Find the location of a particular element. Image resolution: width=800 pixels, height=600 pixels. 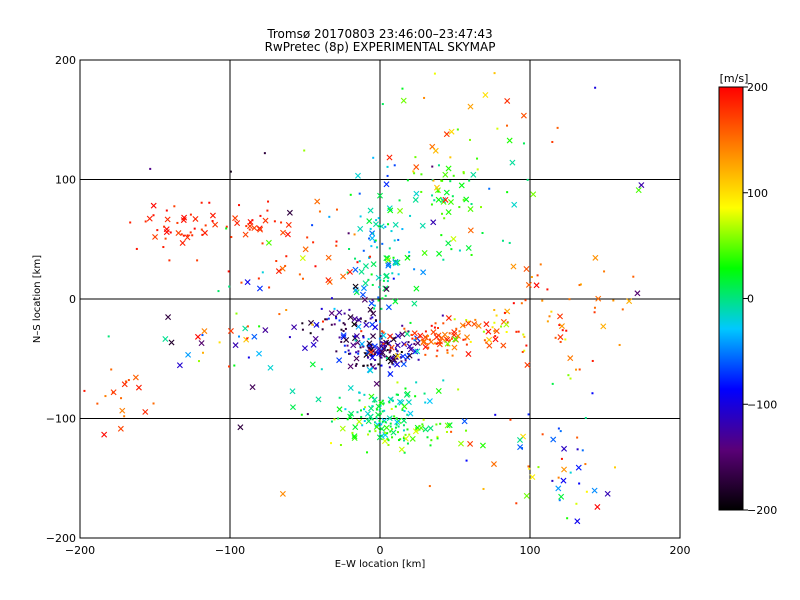

colorbar-label: [m/s] is located at coordinates (734, 78).